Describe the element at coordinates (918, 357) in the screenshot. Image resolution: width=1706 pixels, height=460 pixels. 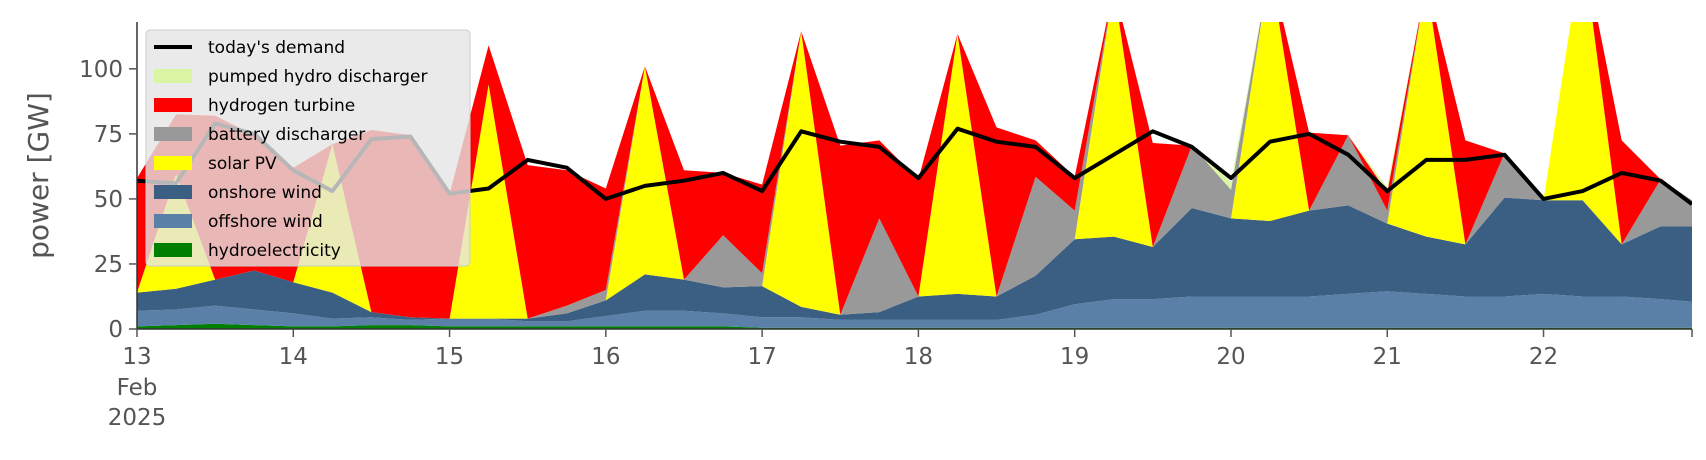
I see `x-tick-label: 18` at that location.